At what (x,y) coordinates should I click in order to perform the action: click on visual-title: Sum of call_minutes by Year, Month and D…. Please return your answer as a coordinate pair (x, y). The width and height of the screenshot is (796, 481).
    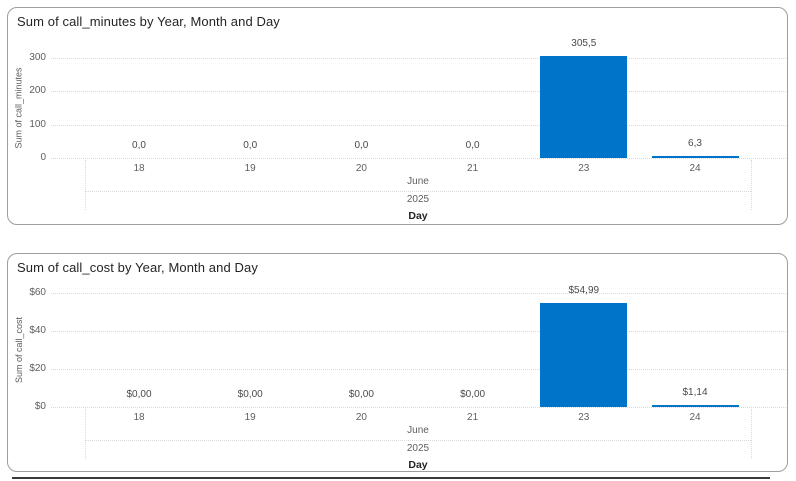
    Looking at the image, I should click on (148, 21).